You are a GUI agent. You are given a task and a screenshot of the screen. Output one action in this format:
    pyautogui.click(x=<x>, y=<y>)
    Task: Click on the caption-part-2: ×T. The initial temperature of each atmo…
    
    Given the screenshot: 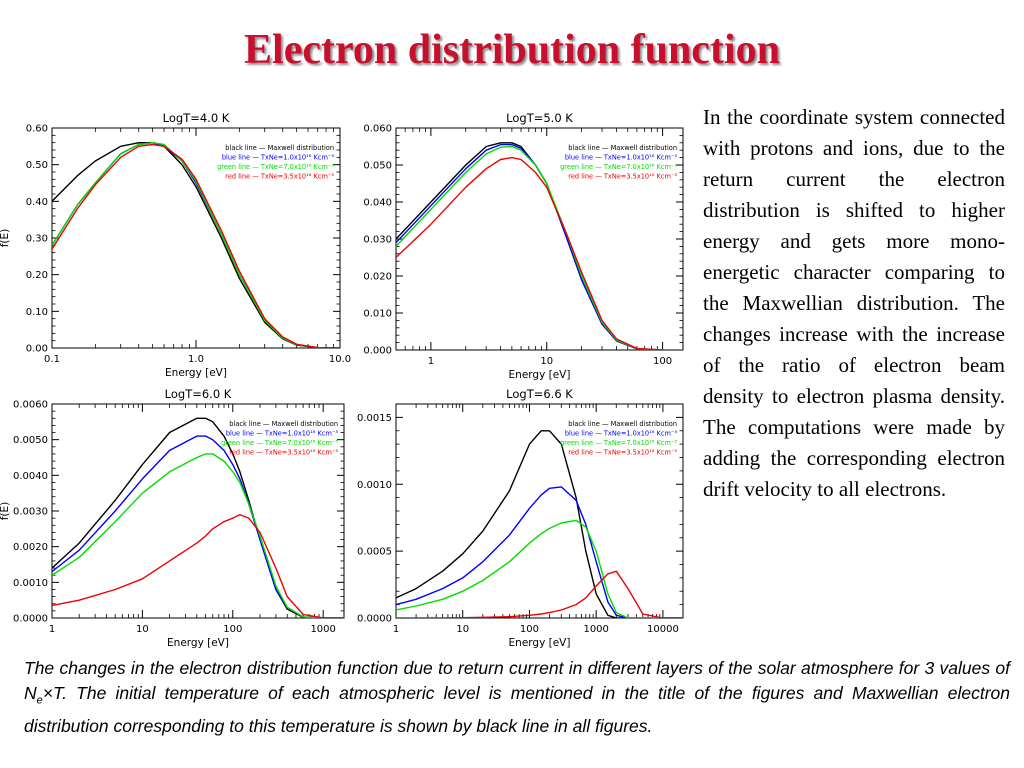 What is the action you would take?
    pyautogui.click(x=517, y=709)
    